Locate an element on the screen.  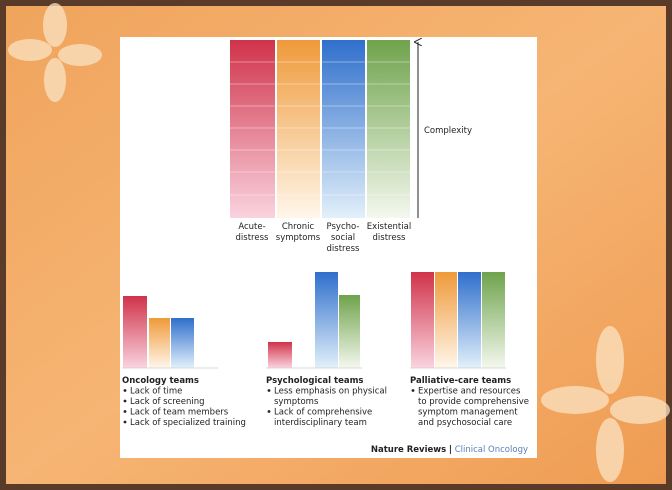
panel-item: symptom management is located at coordinates (468, 413).